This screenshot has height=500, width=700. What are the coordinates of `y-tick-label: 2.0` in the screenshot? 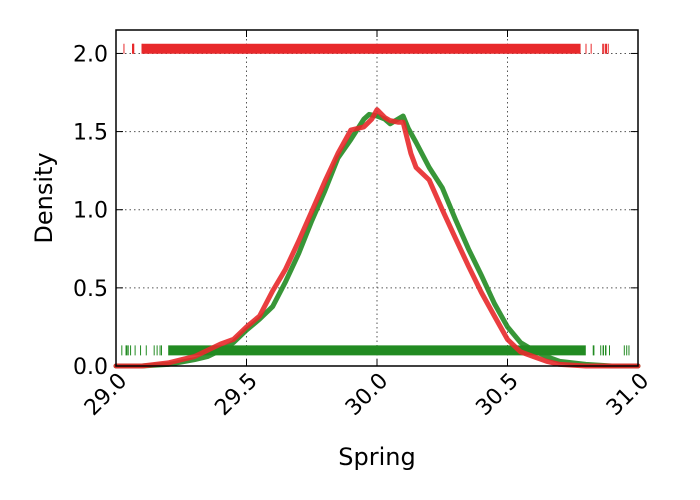 It's located at (90, 54).